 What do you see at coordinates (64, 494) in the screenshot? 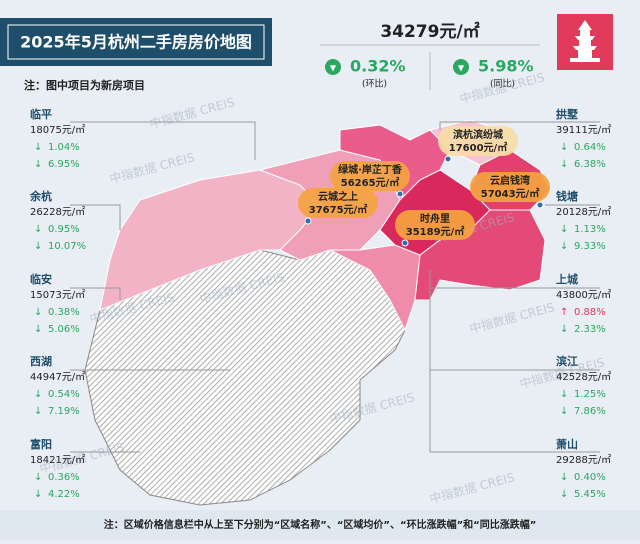
I see `change-value: 4.22%` at bounding box center [64, 494].